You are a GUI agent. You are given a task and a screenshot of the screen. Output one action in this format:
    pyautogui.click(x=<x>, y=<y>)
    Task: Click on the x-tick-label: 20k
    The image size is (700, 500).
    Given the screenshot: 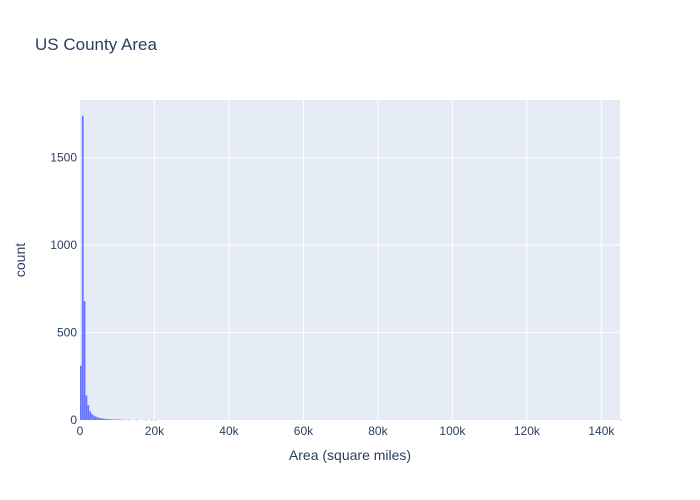 What is the action you would take?
    pyautogui.click(x=155, y=431)
    